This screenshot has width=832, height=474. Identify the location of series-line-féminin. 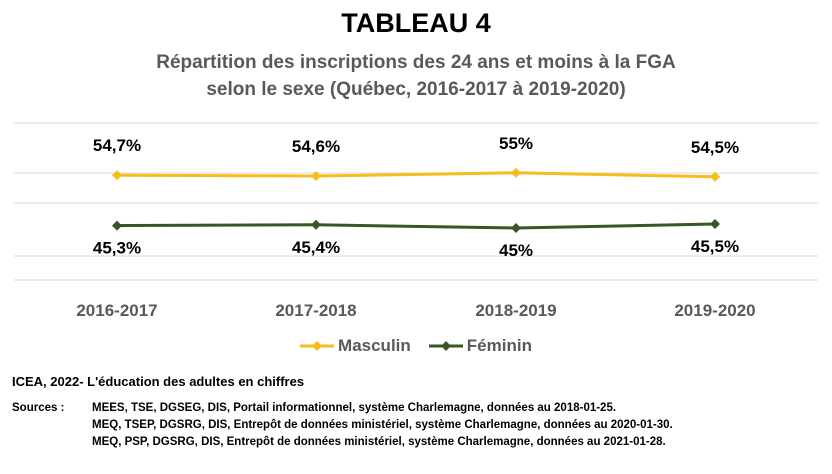
(416, 226).